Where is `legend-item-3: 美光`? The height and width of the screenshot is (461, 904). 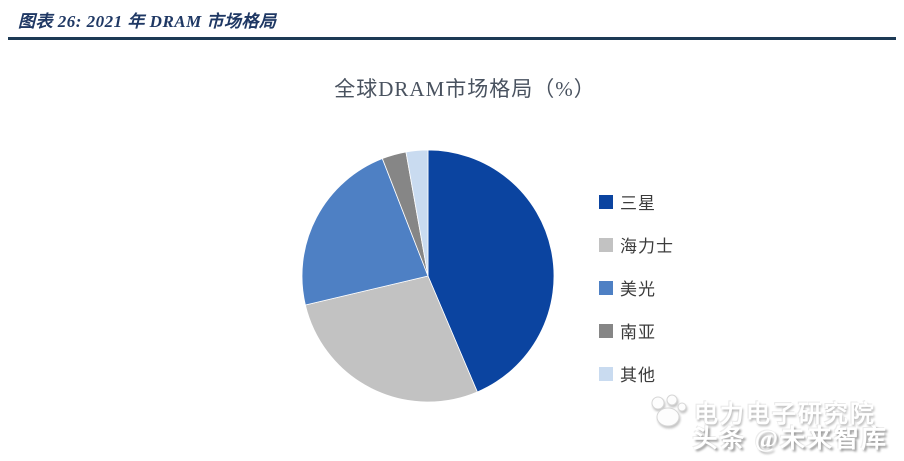
legend-item-3: 美光 is located at coordinates (636, 288).